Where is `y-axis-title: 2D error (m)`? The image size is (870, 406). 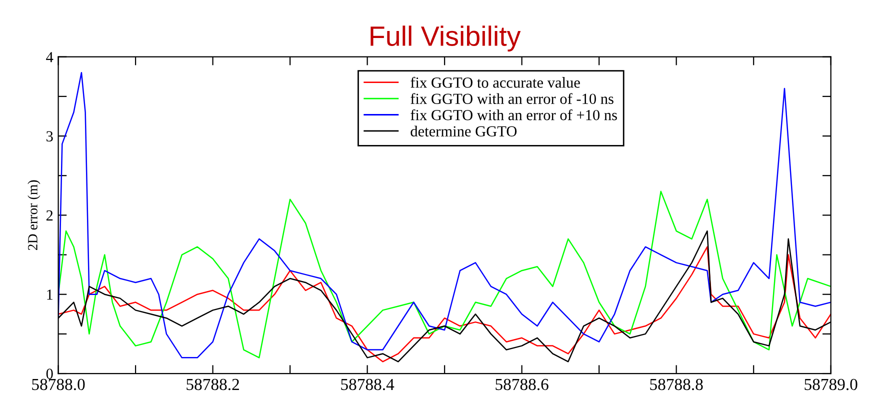
y-axis-title: 2D error (m) is located at coordinates (34, 215).